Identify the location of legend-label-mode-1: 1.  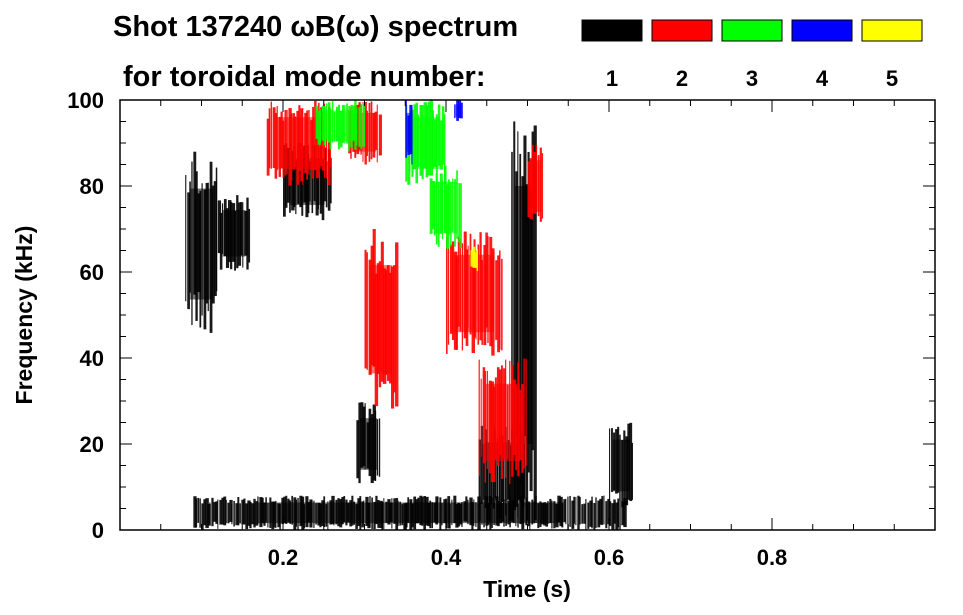
(612, 78).